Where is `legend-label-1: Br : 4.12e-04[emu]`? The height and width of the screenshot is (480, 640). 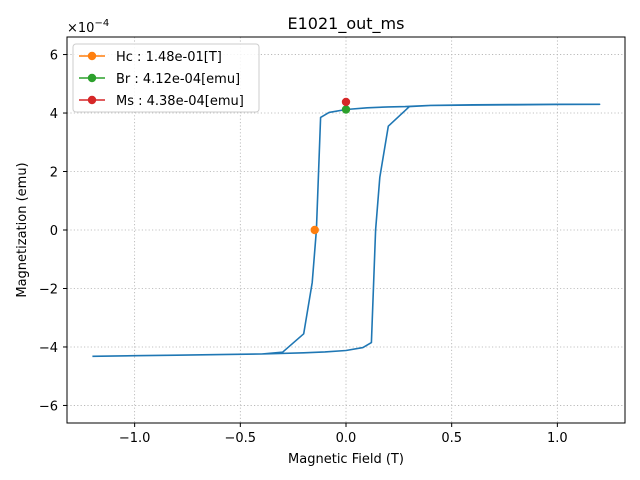 legend-label-1: Br : 4.12e-04[emu] is located at coordinates (178, 79).